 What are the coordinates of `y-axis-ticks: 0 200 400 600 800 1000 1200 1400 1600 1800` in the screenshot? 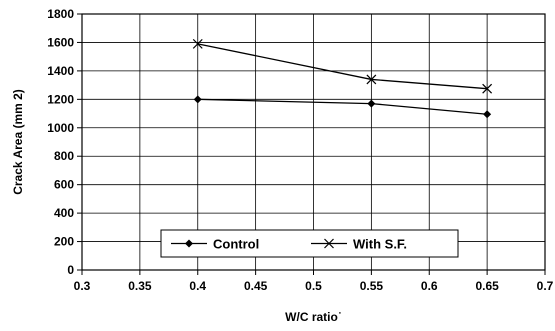 It's located at (64, 142).